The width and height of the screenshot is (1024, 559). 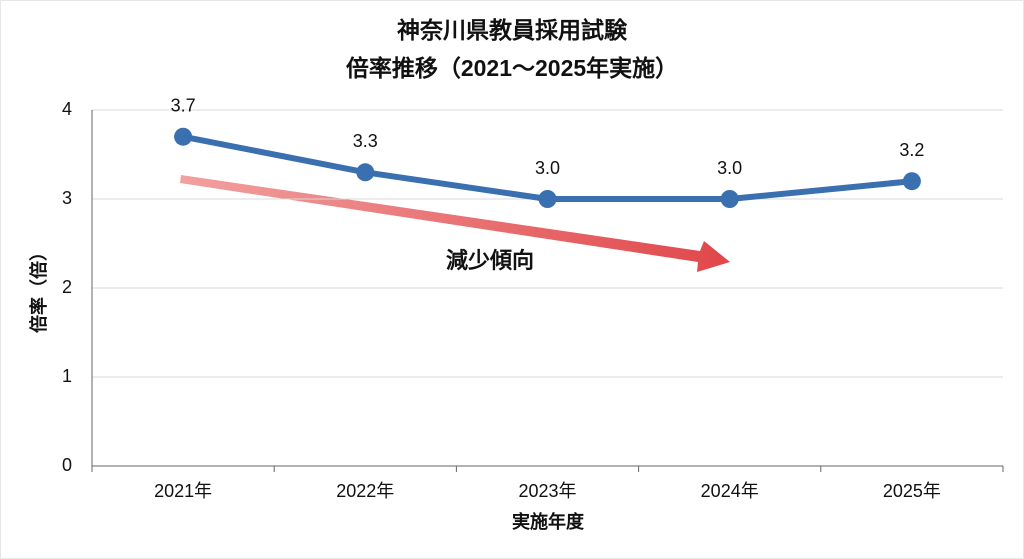 What do you see at coordinates (67, 287) in the screenshot?
I see `y-tick-label: 2` at bounding box center [67, 287].